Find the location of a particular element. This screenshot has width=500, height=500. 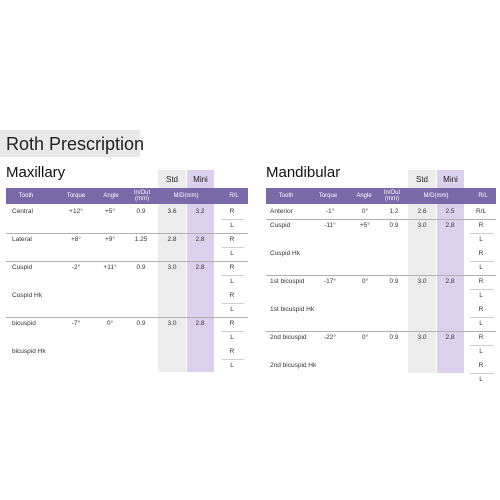

maxillary-title: Maxillary is located at coordinates (36, 172).